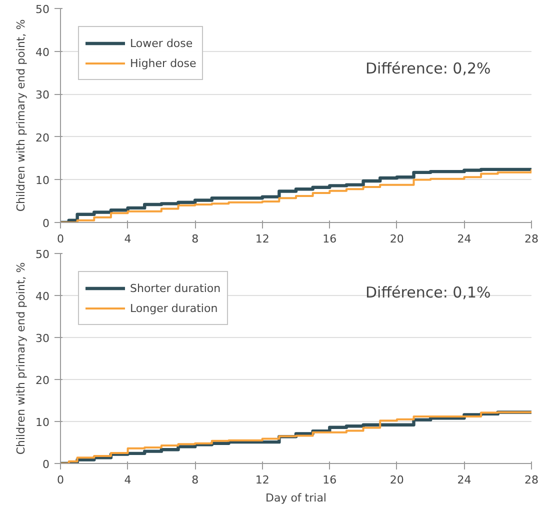  I want to click on annotation: Différence: 0,2%, so click(428, 69).